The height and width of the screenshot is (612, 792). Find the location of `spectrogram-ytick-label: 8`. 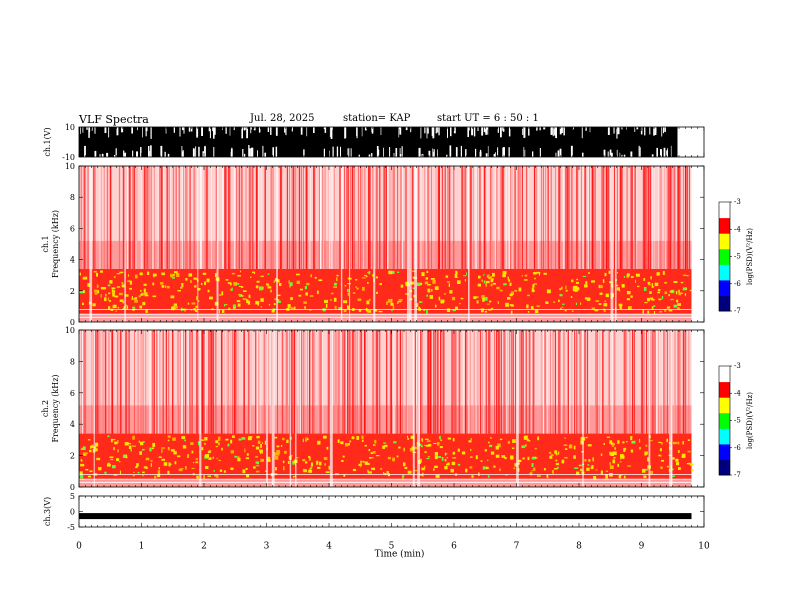

spectrogram-ytick-label: 8 is located at coordinates (72, 197).